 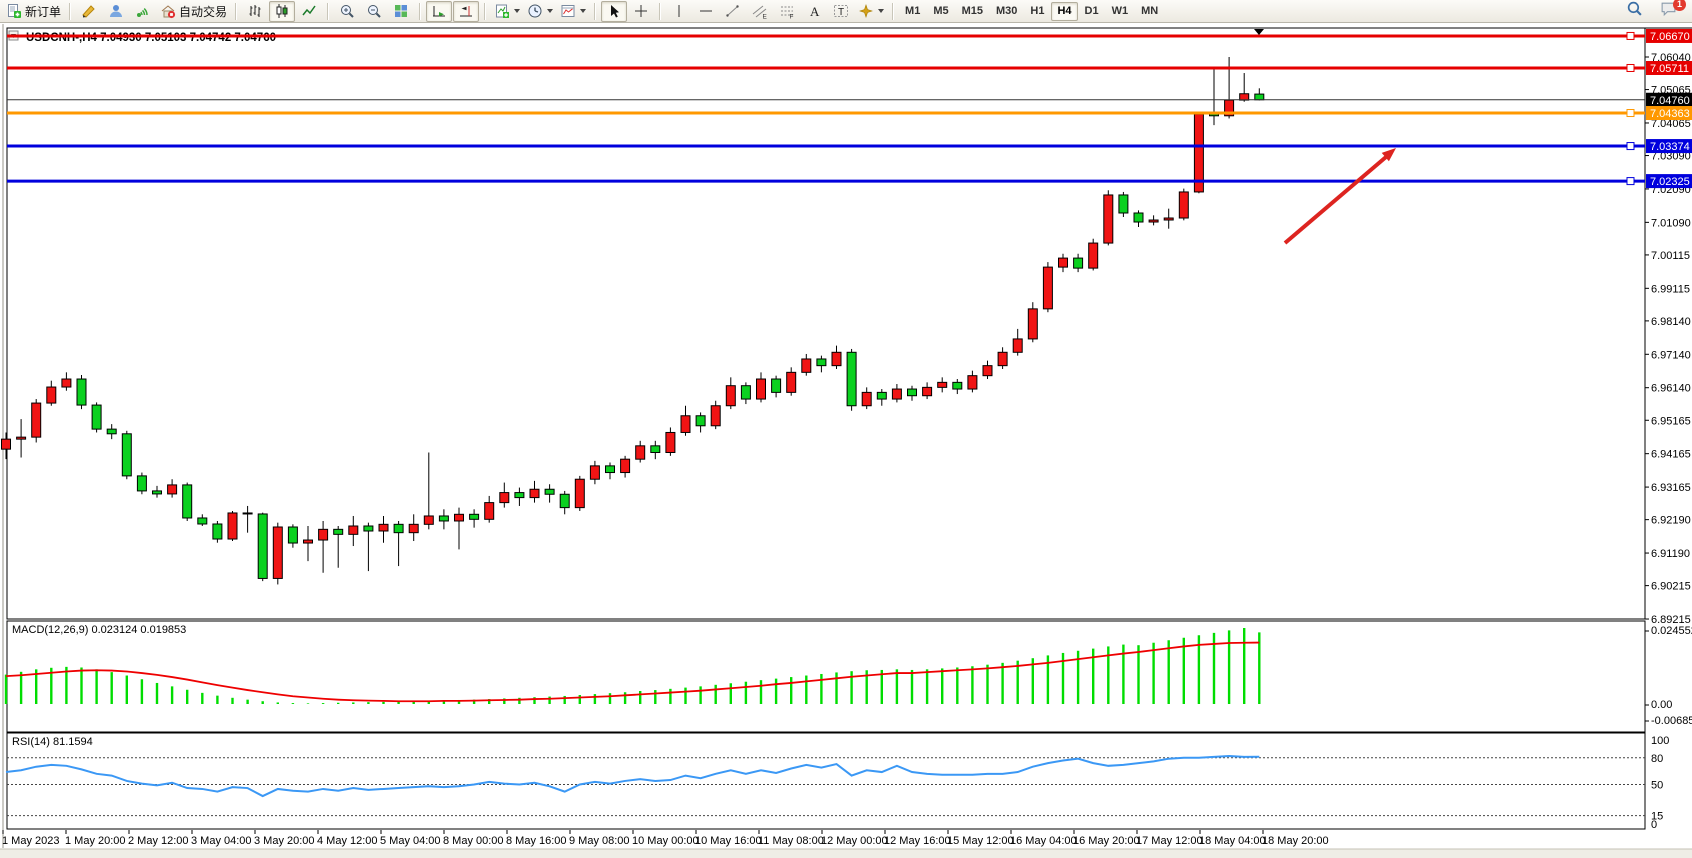 What do you see at coordinates (679, 11) in the screenshot?
I see `vertical-line-button` at bounding box center [679, 11].